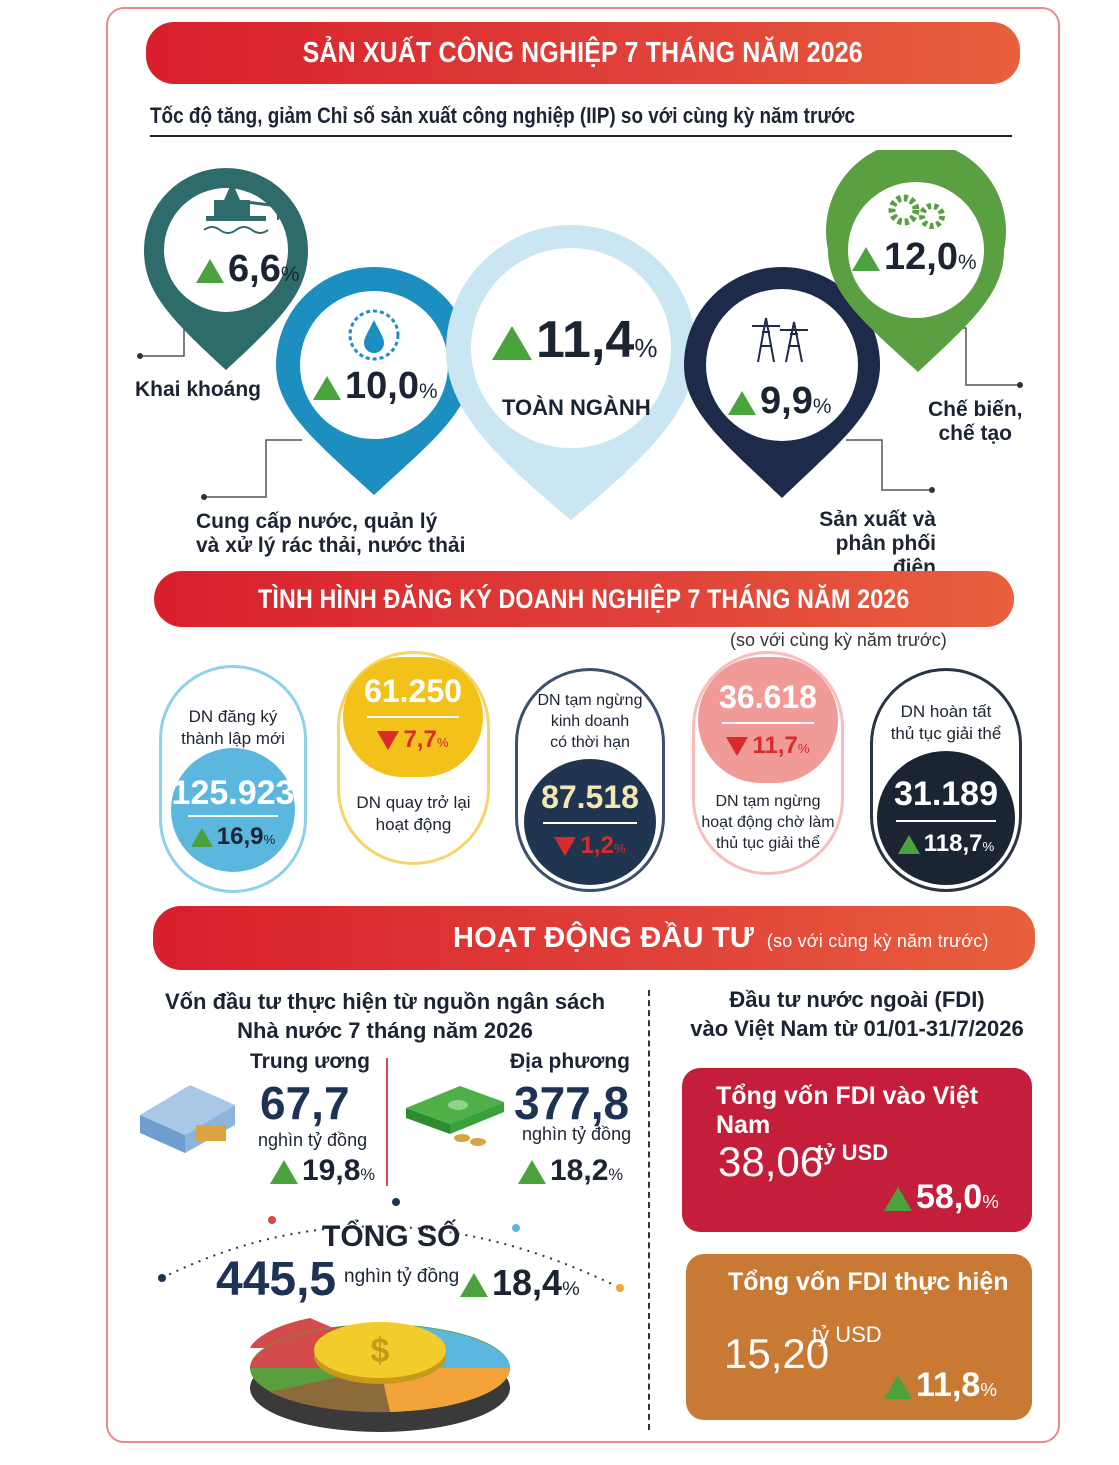  What do you see at coordinates (590, 721) in the screenshot?
I see `card-suspended-line2: kinh doanh` at bounding box center [590, 721].